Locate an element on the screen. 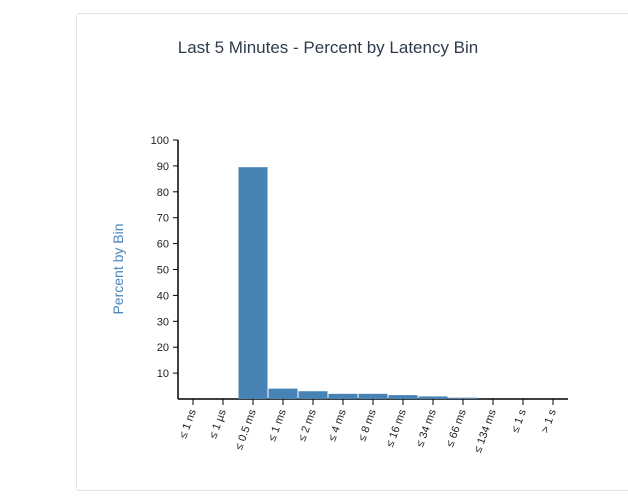  y-axis: 10 20 30 40 50 60 70 80 90 100 is located at coordinates (165, 267).